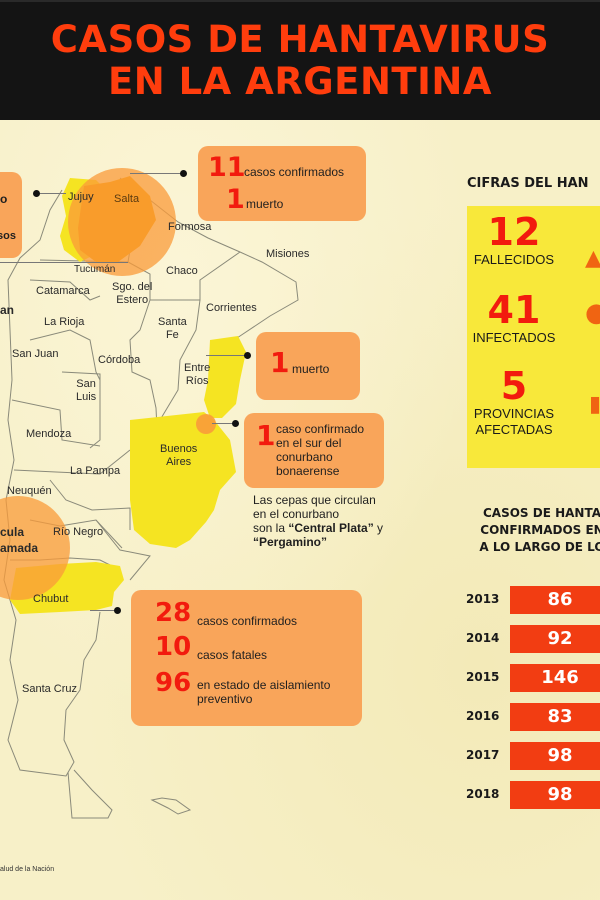 The image size is (600, 900). I want to click on label-la-pampa: La Pampa, so click(95, 471).